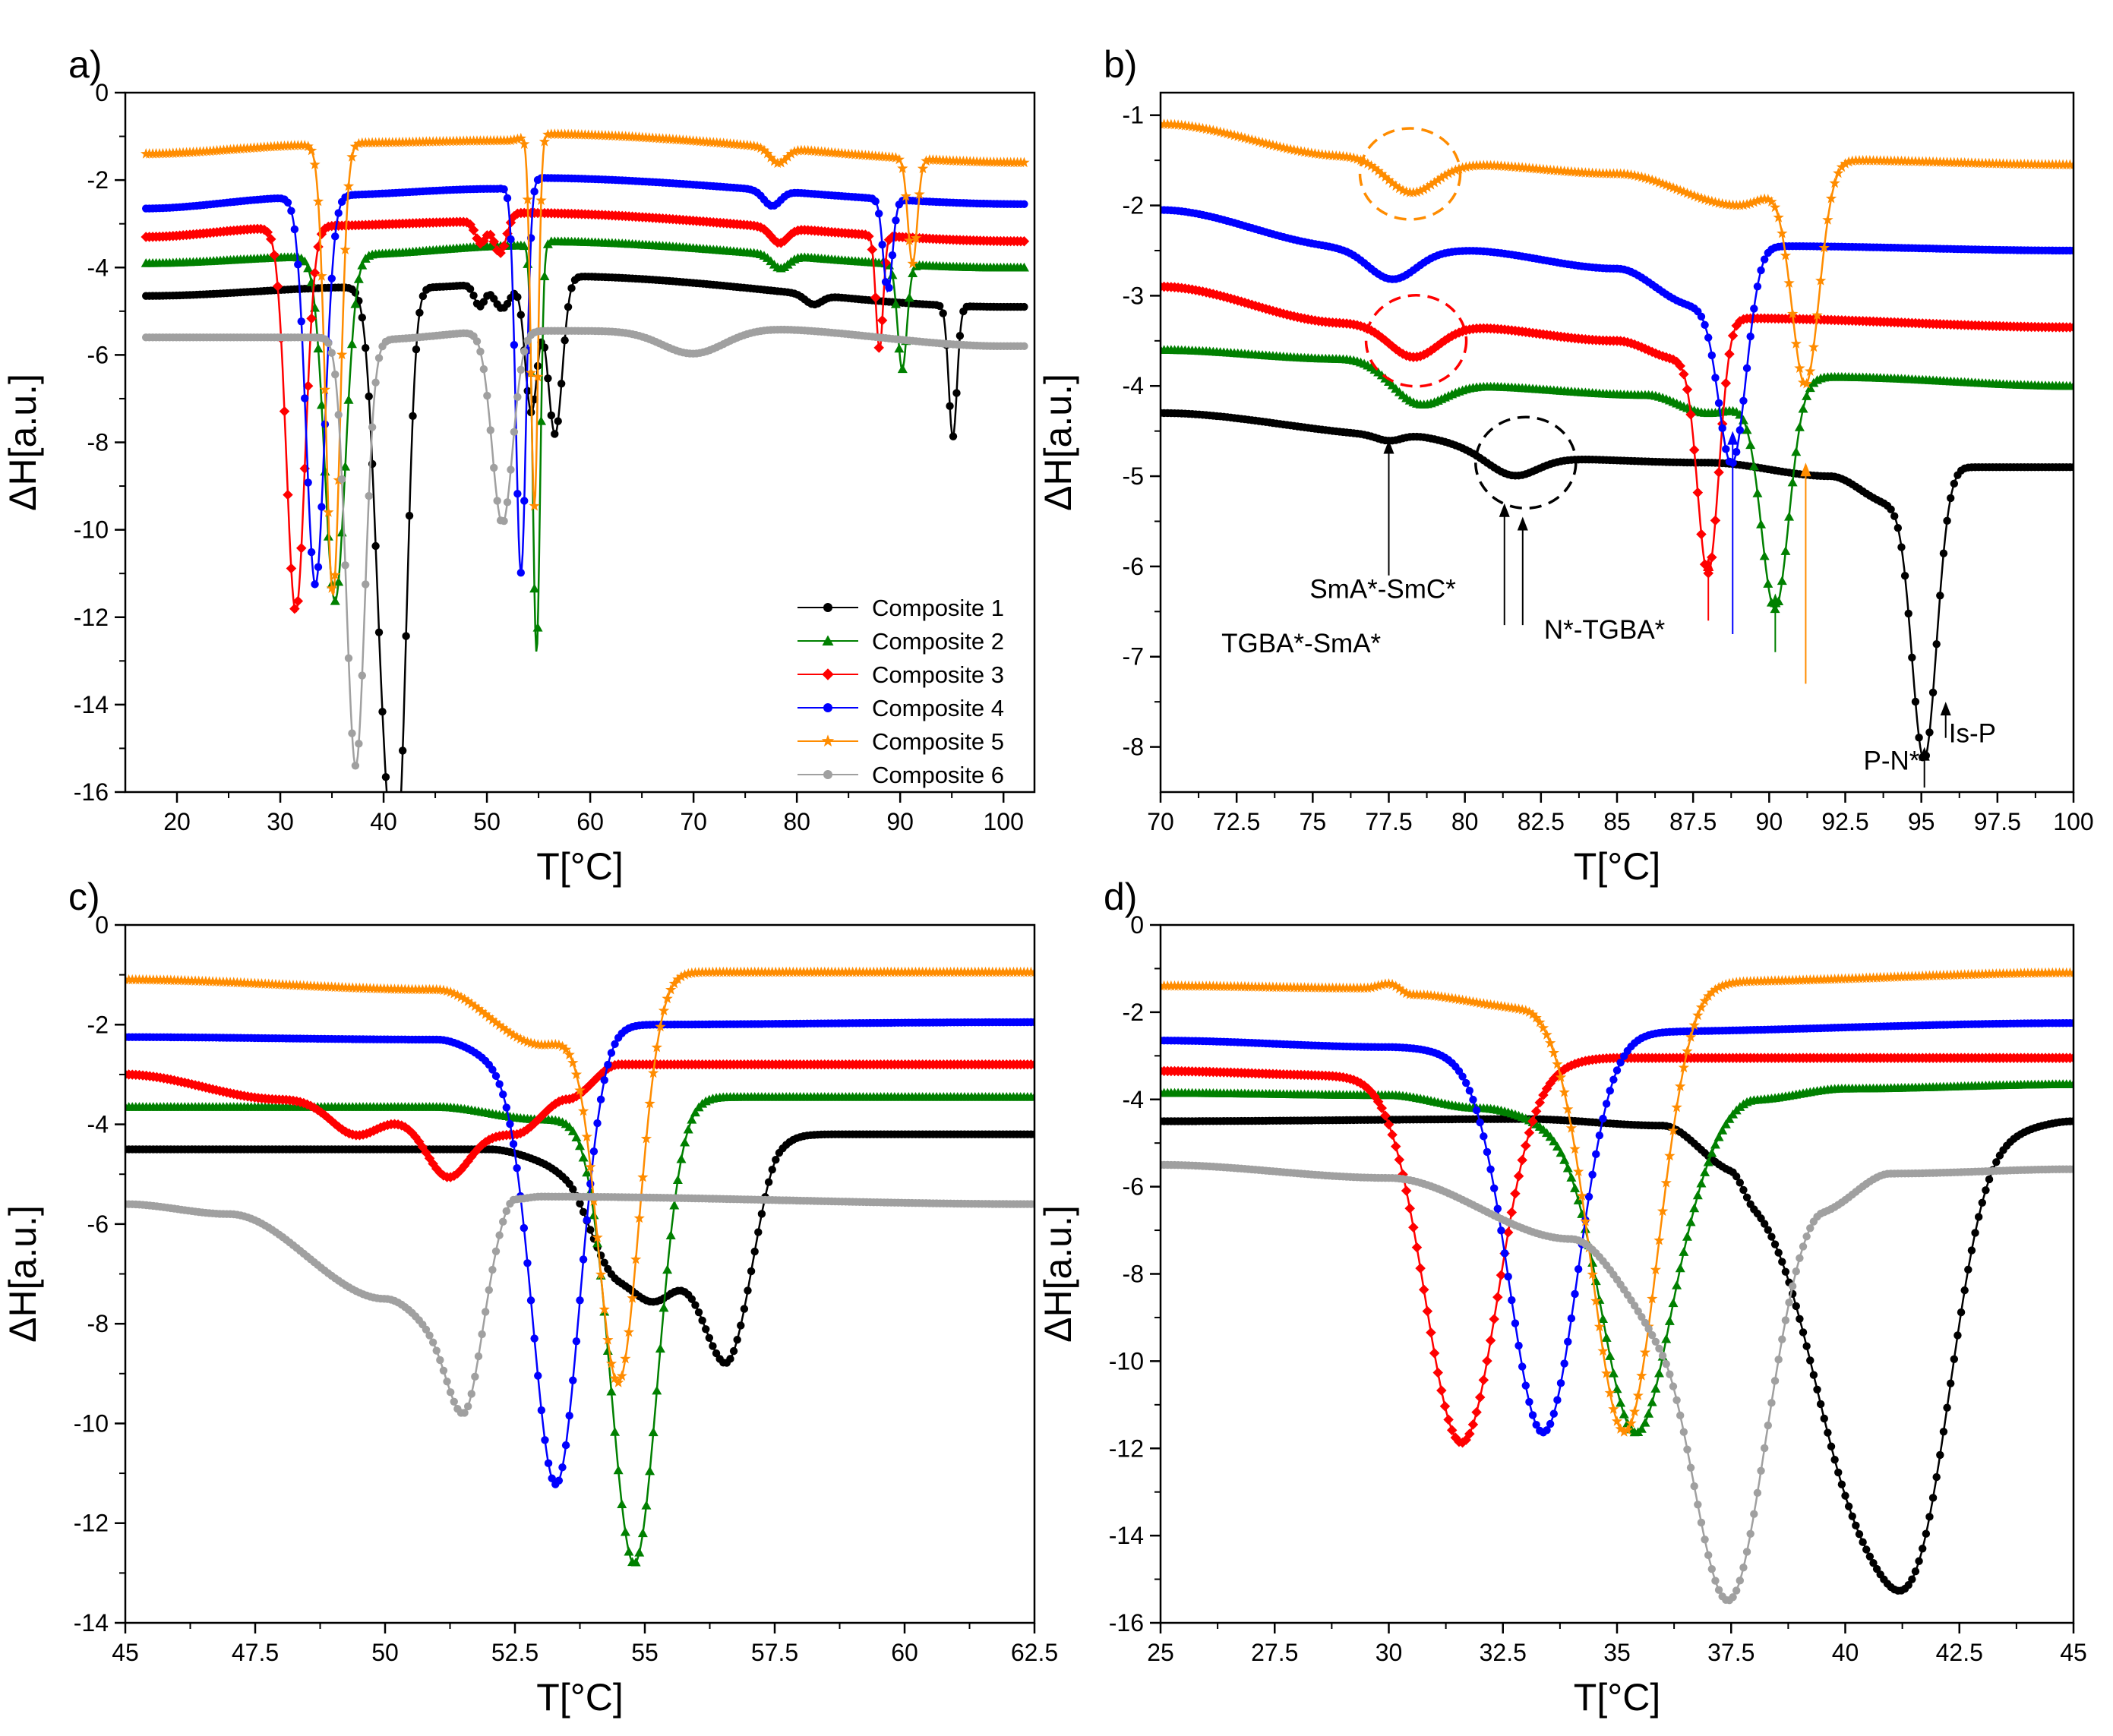 Image resolution: width=2113 pixels, height=1736 pixels. What do you see at coordinates (1274, 1653) in the screenshot?
I see `x-tick-label: 27.5` at bounding box center [1274, 1653].